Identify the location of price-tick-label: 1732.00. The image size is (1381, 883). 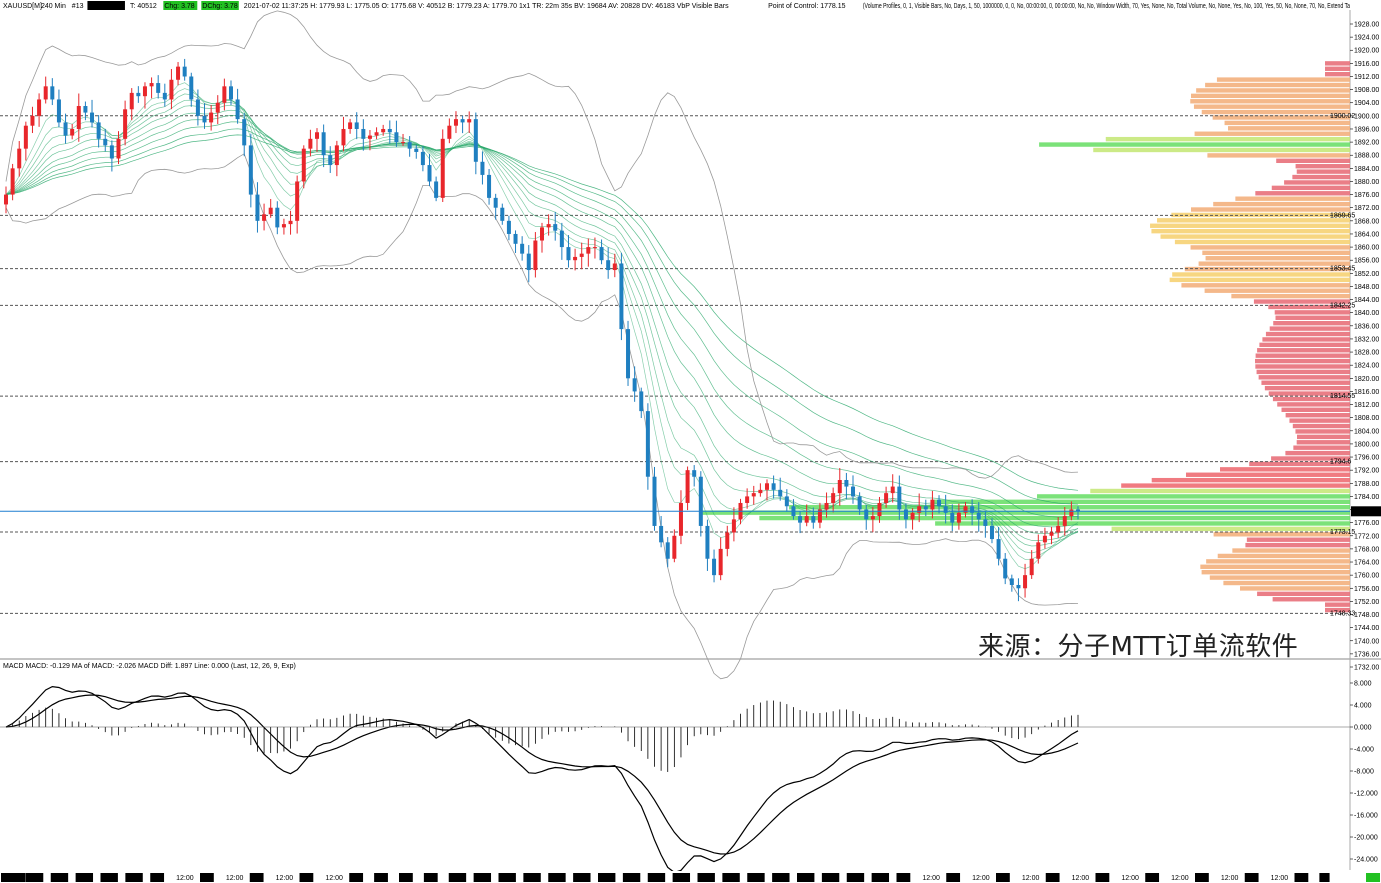
(1366, 668).